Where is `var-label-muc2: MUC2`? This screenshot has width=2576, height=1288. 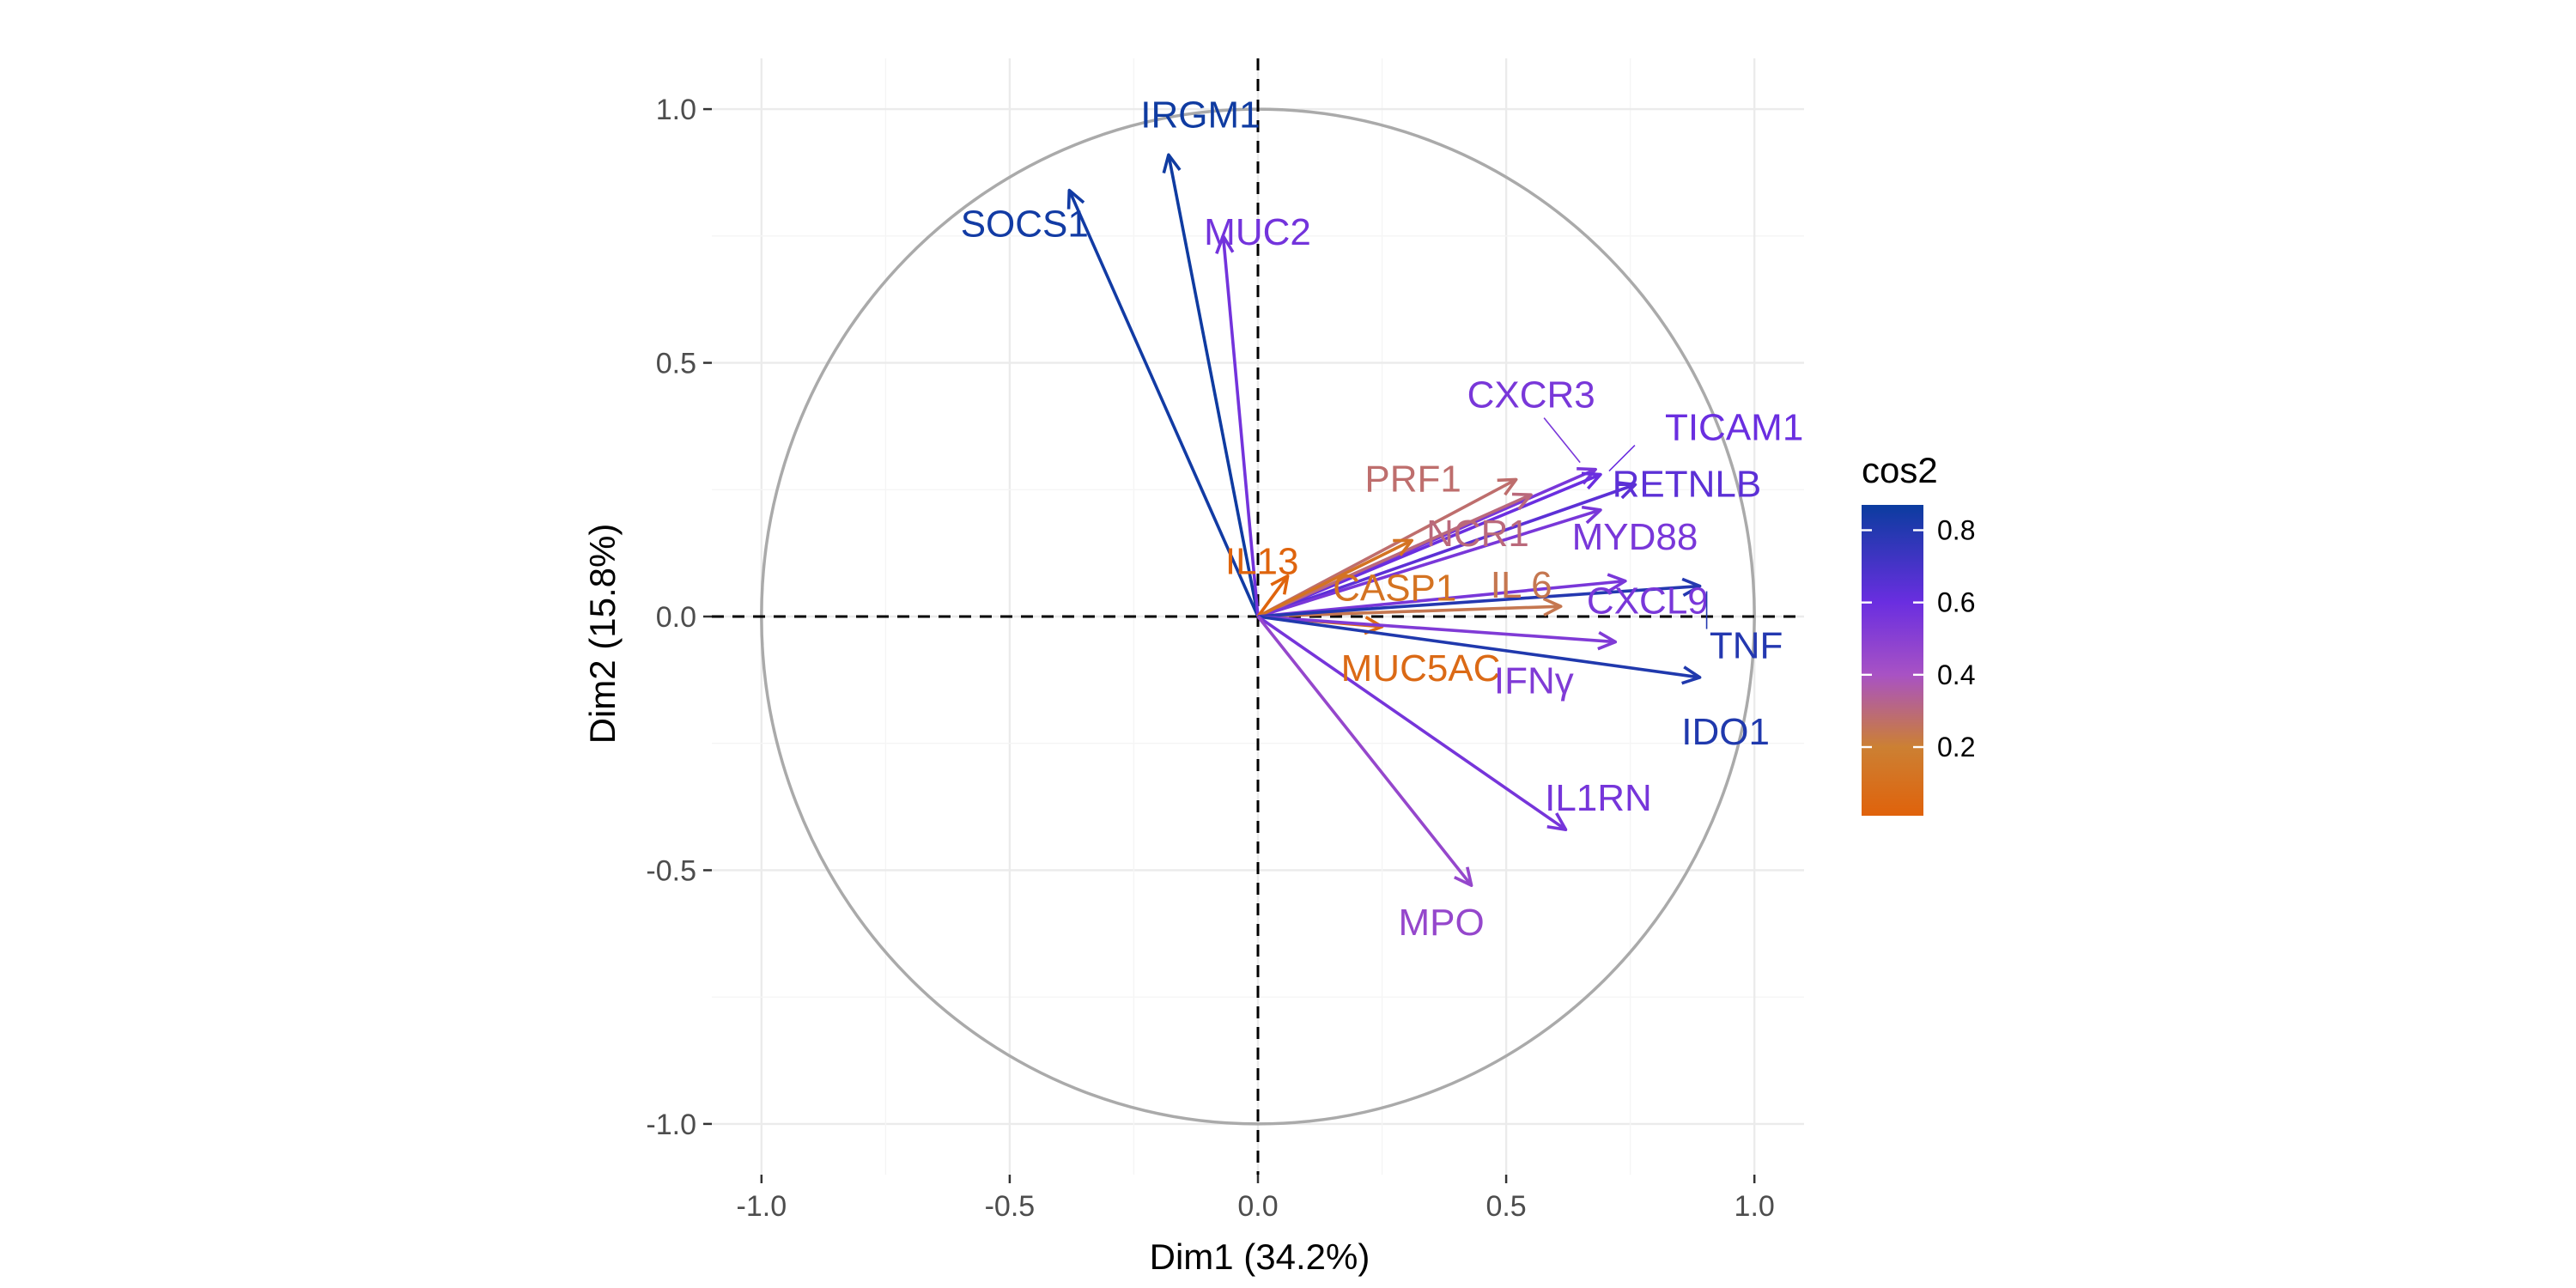
var-label-muc2: MUC2 is located at coordinates (1257, 232).